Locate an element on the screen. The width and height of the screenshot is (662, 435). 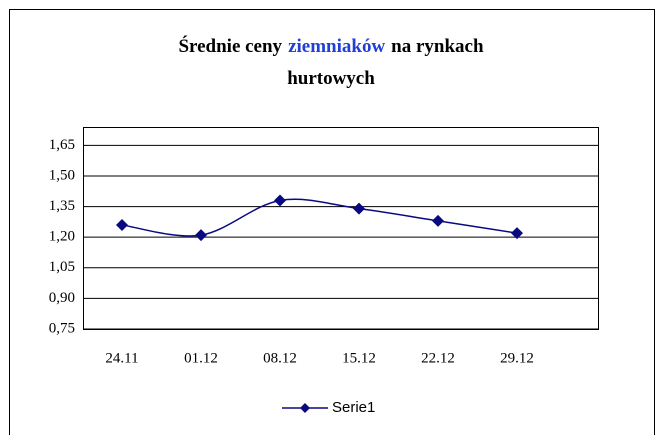
y-tick-label: 0,75 is located at coordinates (62, 328).